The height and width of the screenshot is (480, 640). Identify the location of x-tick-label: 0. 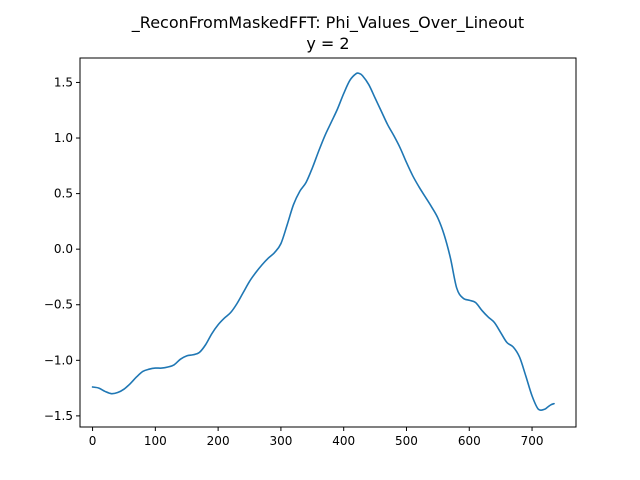
(93, 441).